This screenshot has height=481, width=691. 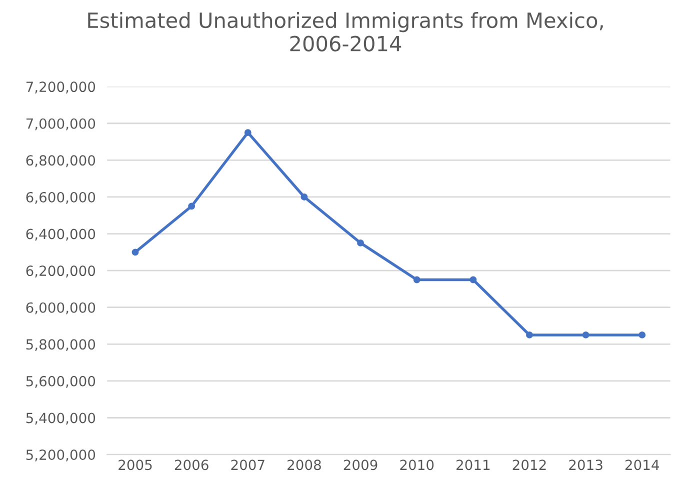 I want to click on x-tick-label: 2012, so click(x=529, y=465).